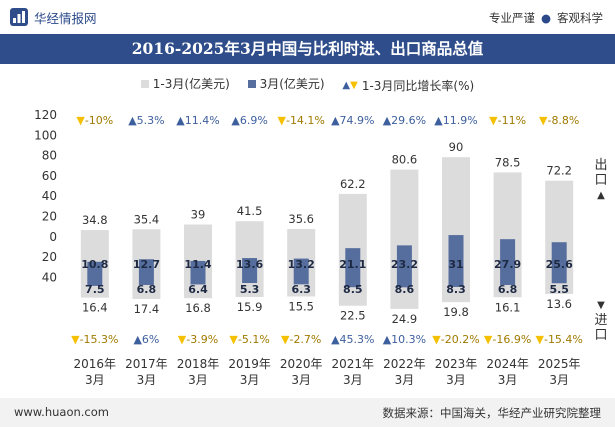  I want to click on export-cumulative-label: 39, so click(198, 215).